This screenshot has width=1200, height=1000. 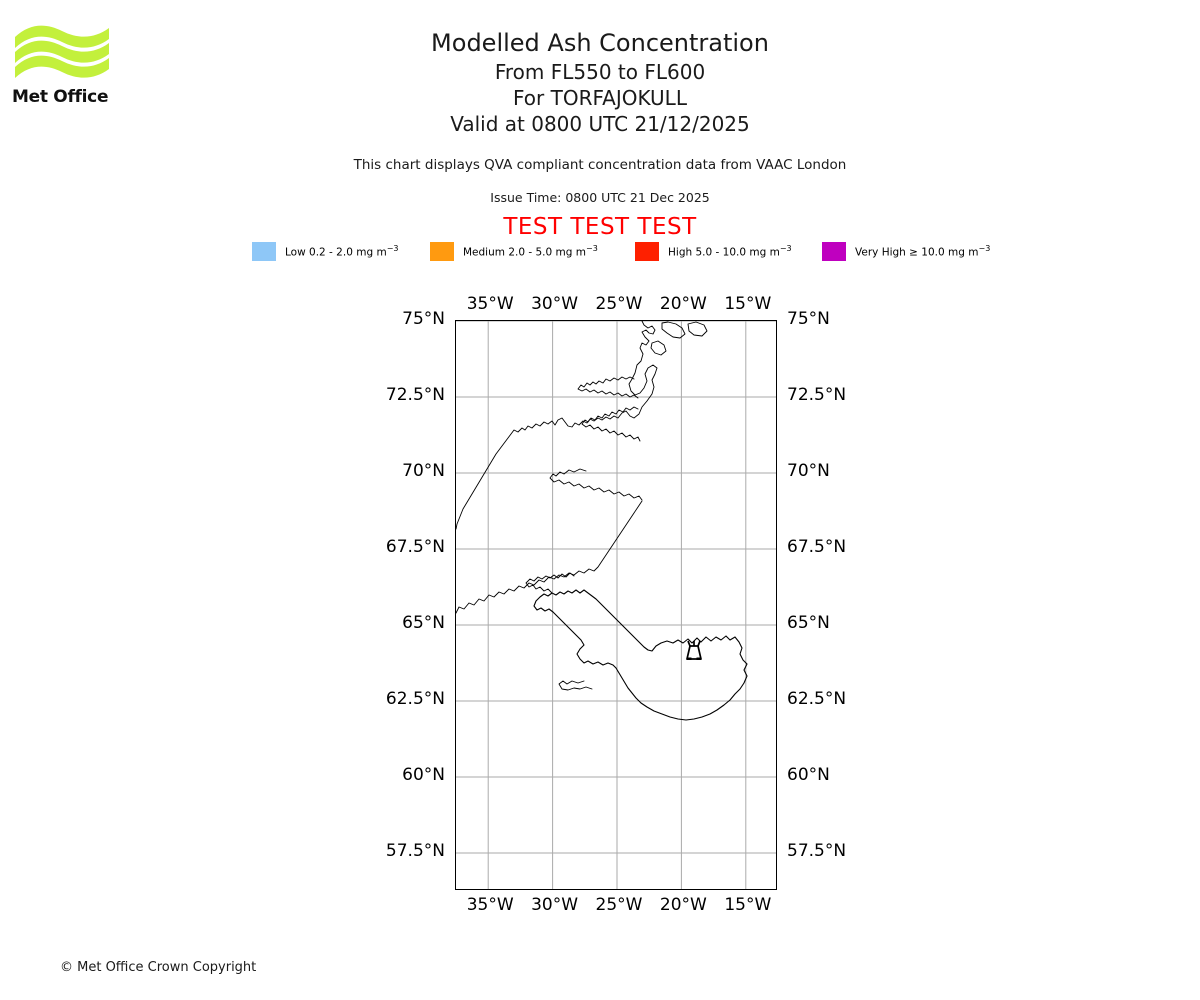 What do you see at coordinates (808, 775) in the screenshot?
I see `lat-tick-right-60: 60°N` at bounding box center [808, 775].